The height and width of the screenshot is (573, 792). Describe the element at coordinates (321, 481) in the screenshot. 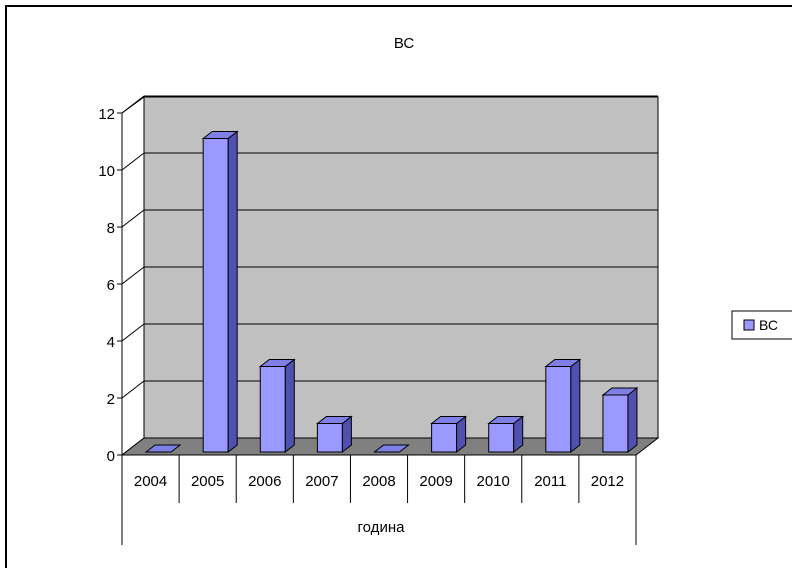

I see `x-tick-label: 2007` at that location.